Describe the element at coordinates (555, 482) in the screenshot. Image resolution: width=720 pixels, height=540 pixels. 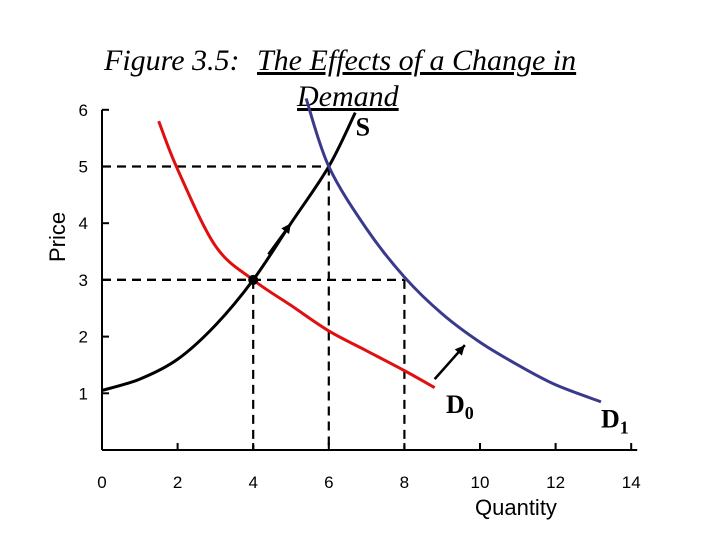
I see `x-tick-label: 12` at that location.